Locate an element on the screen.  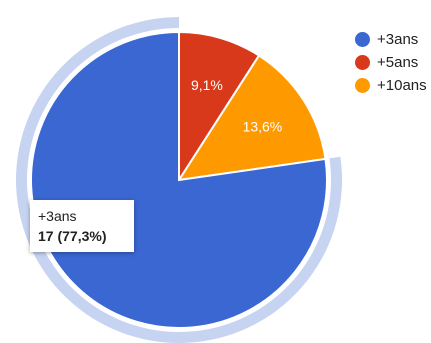
pie-slice-5ans is located at coordinates (219, 107).